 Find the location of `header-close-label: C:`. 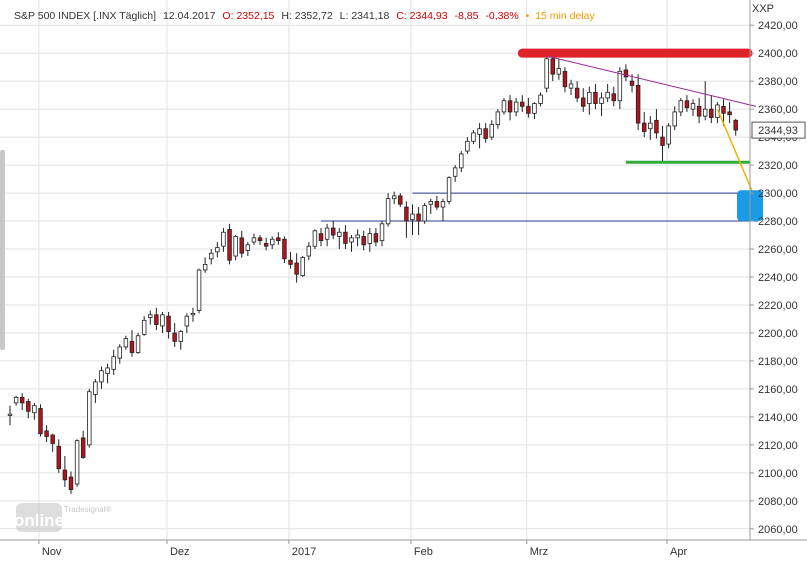

header-close-label: C: is located at coordinates (401, 16).